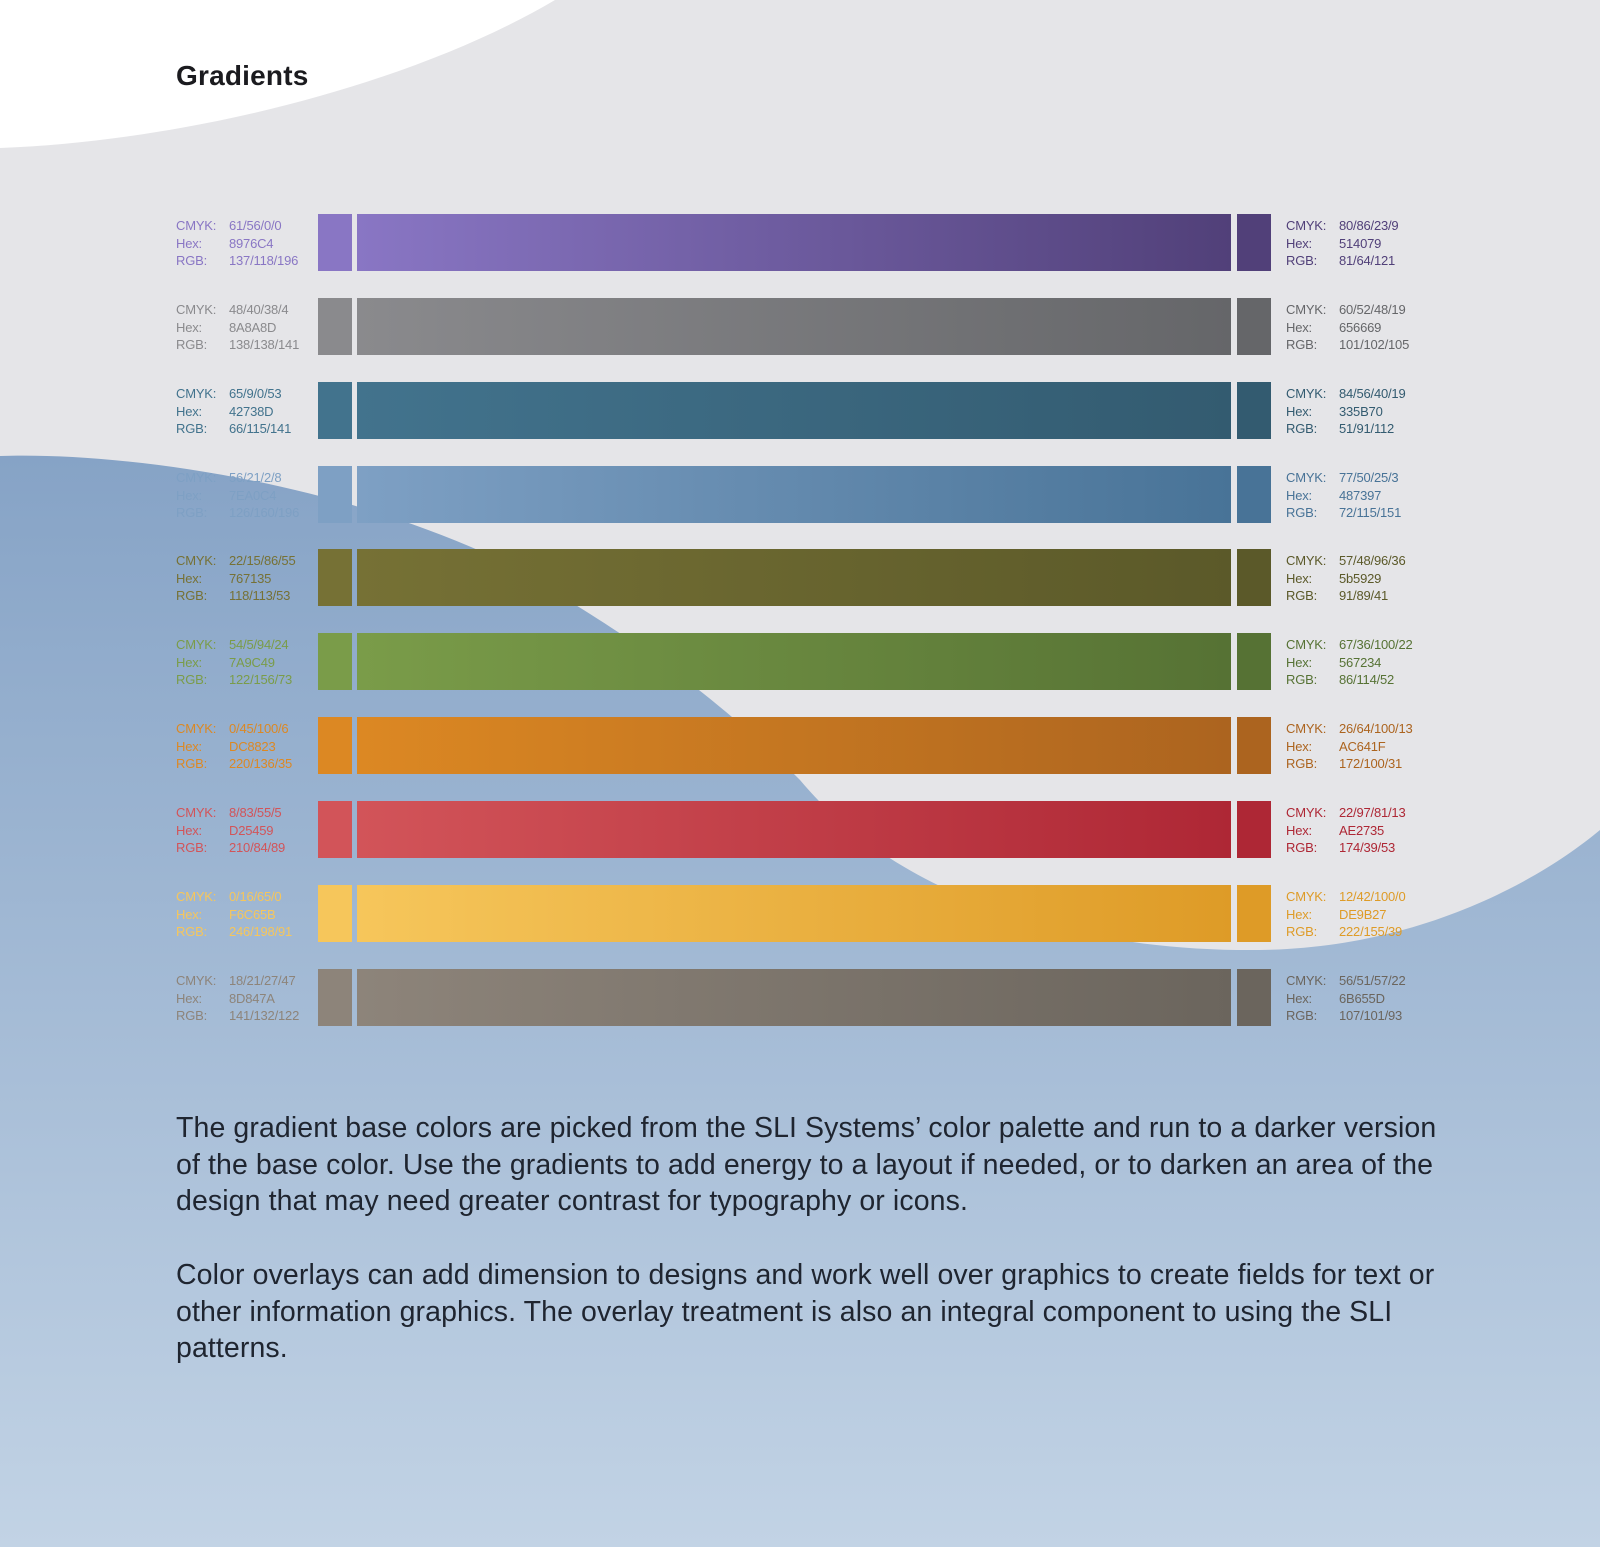  Describe the element at coordinates (277, 74) in the screenshot. I see `white-corner-shape` at that location.